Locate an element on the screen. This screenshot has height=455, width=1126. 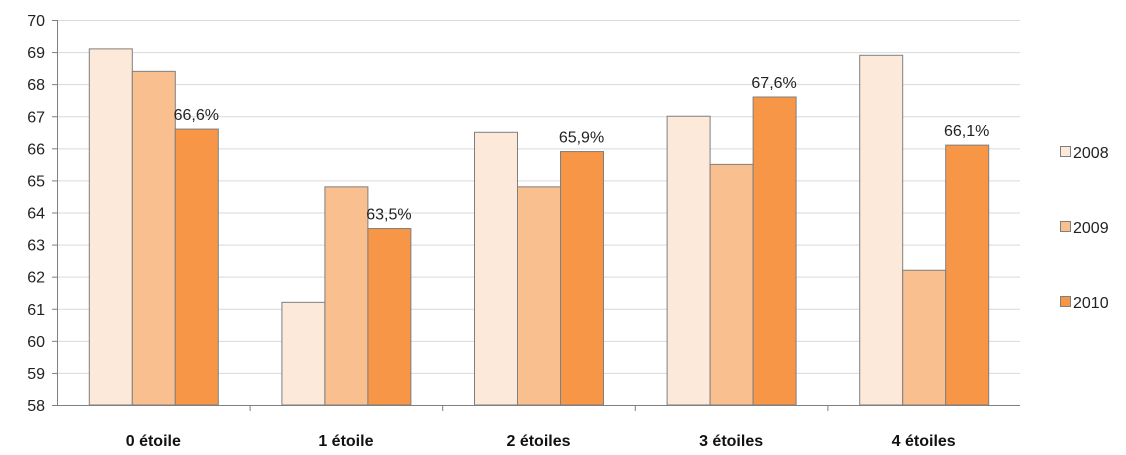
data-label: 66,6% is located at coordinates (196, 115).